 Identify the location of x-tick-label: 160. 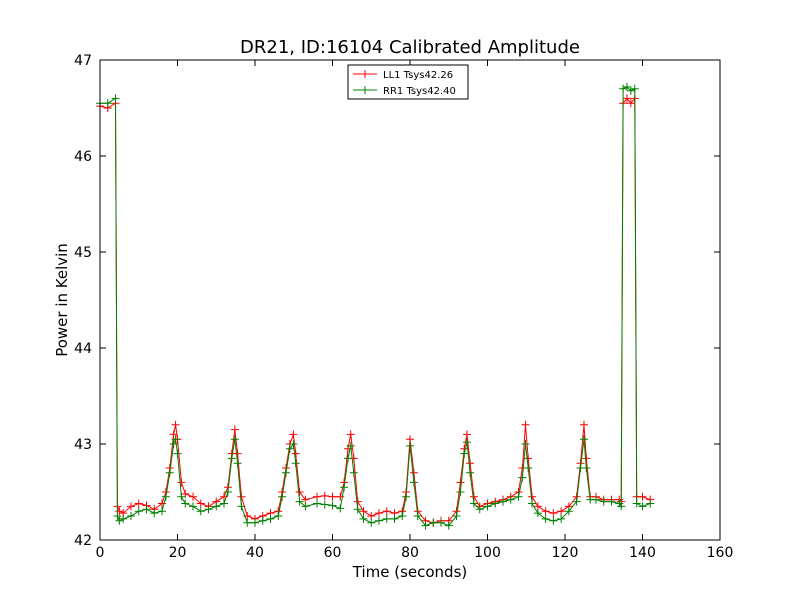
(720, 553).